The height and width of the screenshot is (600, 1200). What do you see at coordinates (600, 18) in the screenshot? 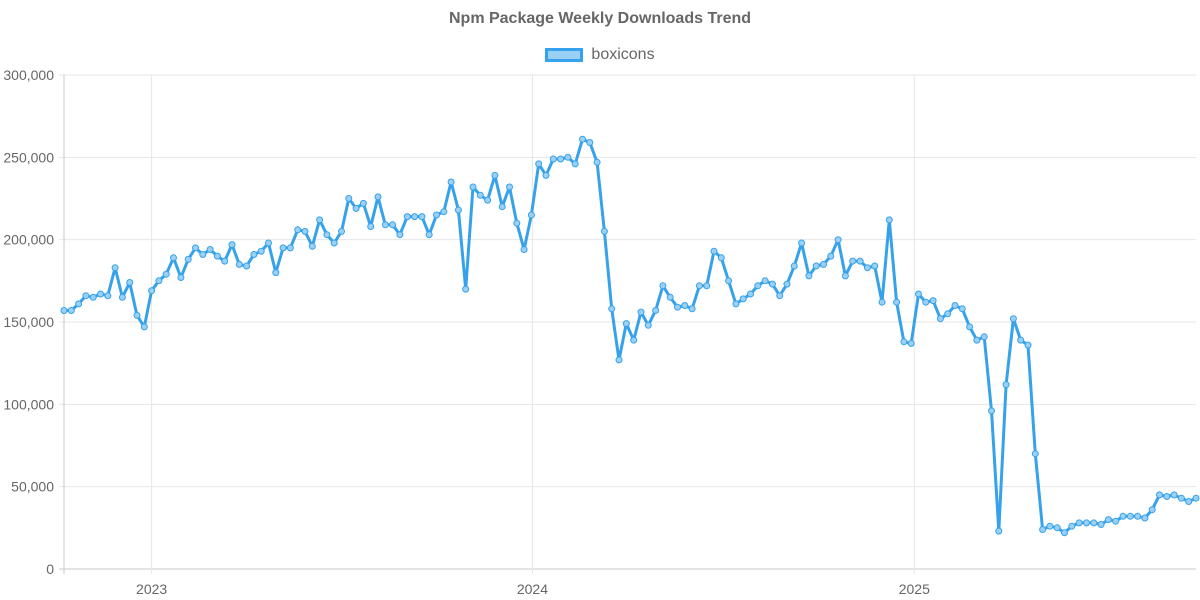
I see `chart-title: Npm Package Weekly Downloads Trend` at bounding box center [600, 18].